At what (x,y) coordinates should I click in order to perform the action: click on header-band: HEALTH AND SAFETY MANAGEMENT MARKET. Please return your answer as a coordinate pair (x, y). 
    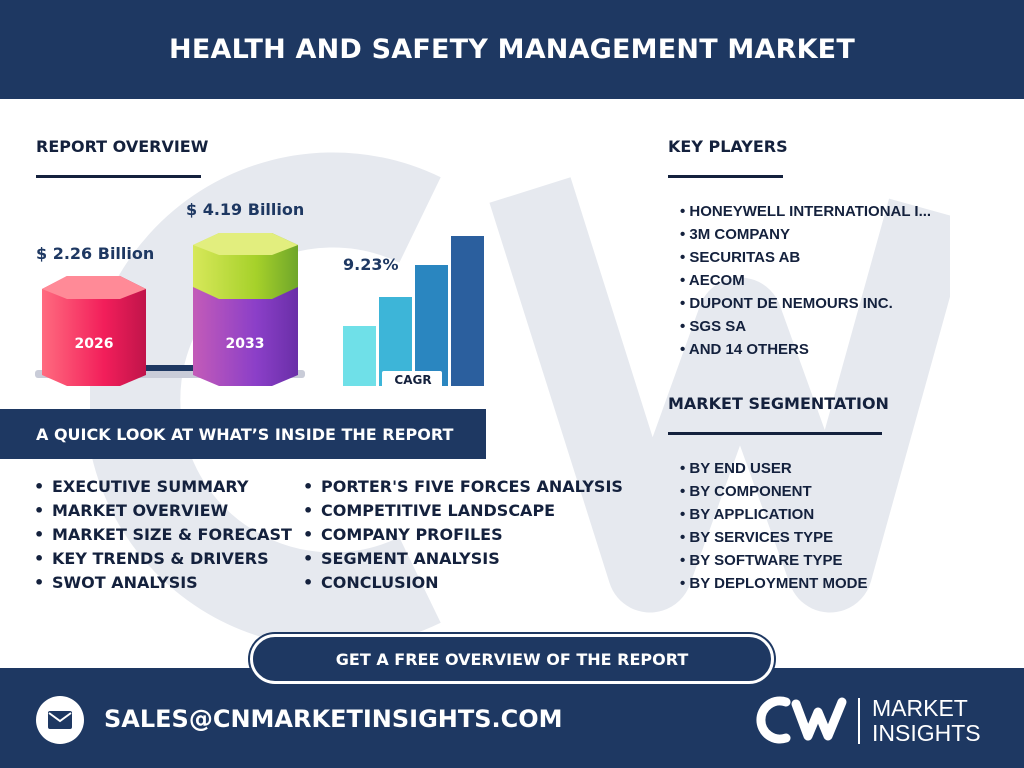
    Looking at the image, I should click on (512, 49).